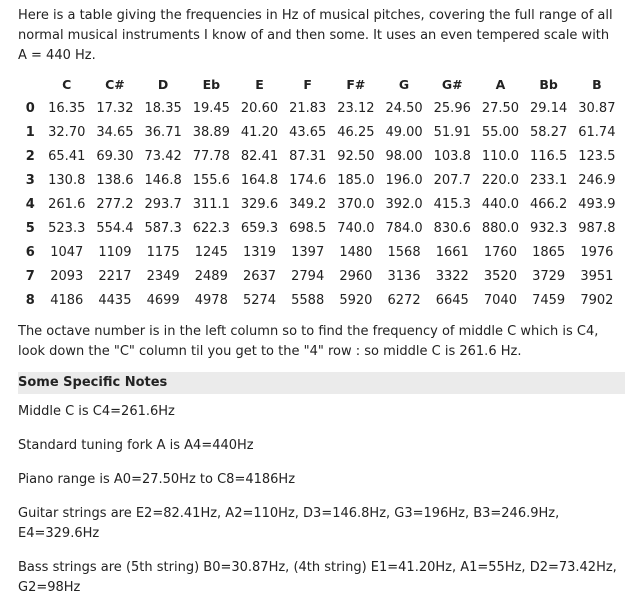 The height and width of the screenshot is (598, 639). What do you see at coordinates (452, 180) in the screenshot?
I see `frequency-cell: 207.7` at bounding box center [452, 180].